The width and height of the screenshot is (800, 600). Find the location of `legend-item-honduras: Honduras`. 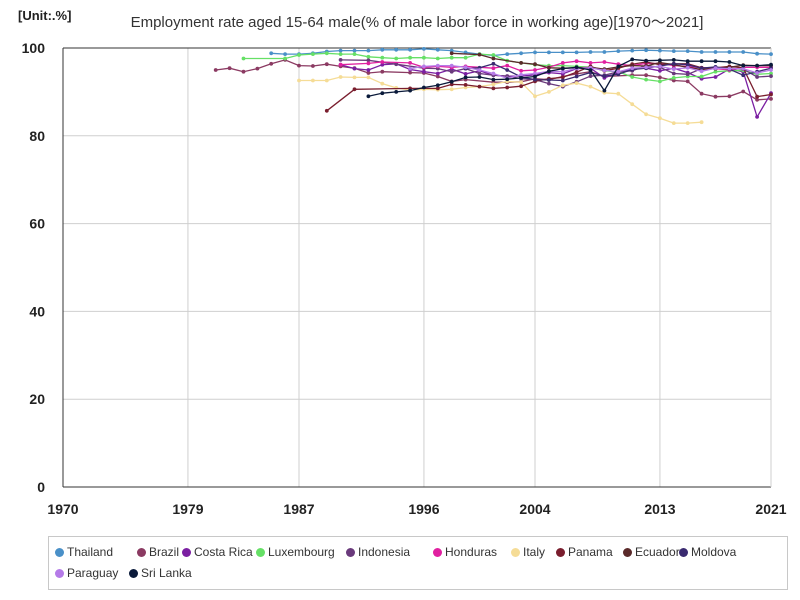

legend-item-honduras: Honduras is located at coordinates (465, 552).